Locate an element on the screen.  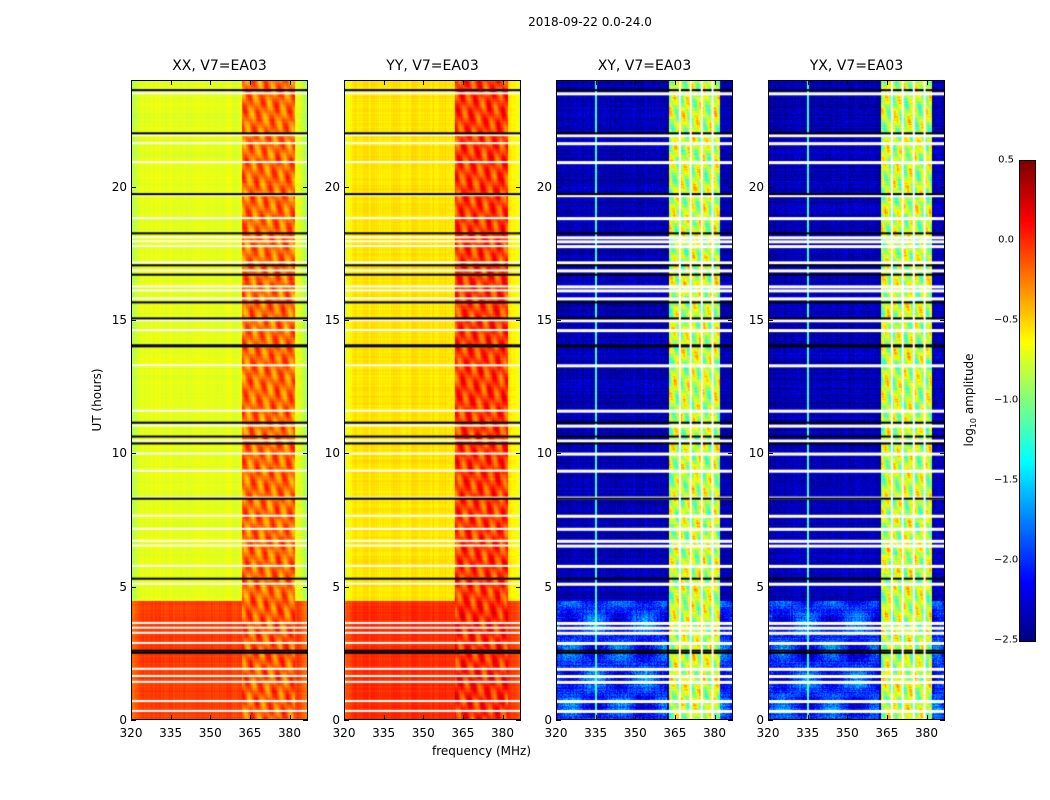
y-tick-label: 0 is located at coordinates (760, 720).